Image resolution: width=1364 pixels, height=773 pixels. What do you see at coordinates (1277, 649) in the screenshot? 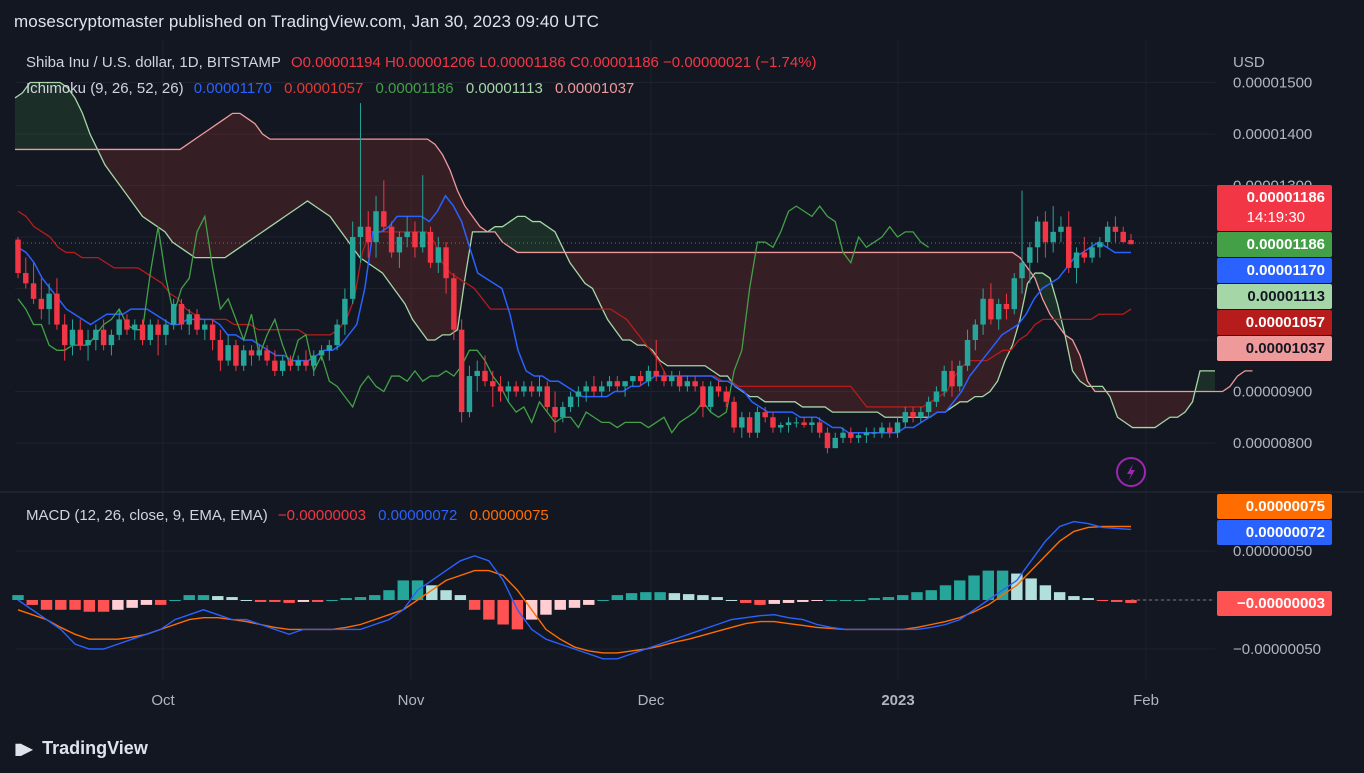
I see `macd-tick-label: −0.00000050` at bounding box center [1277, 649].